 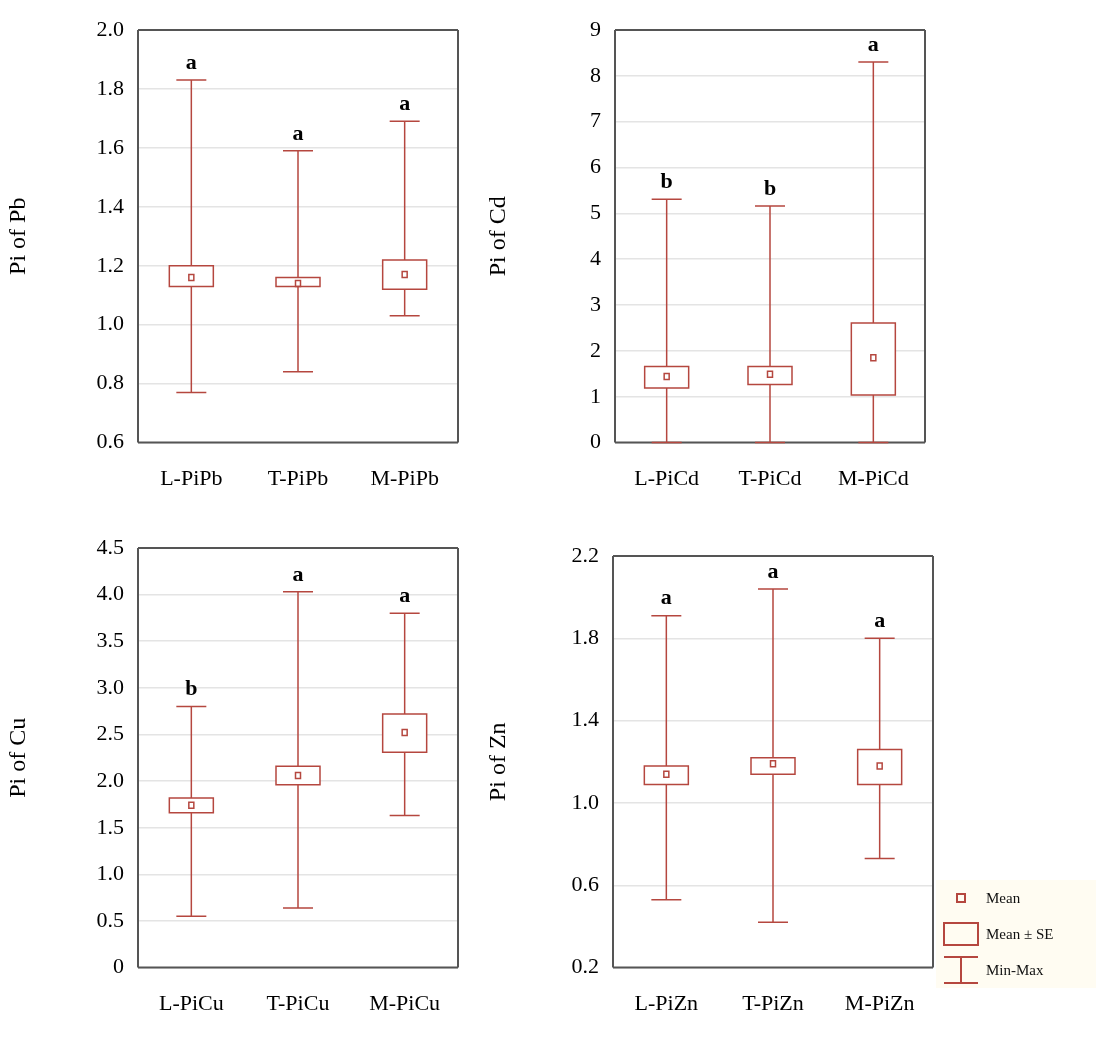 What do you see at coordinates (879, 1002) in the screenshot?
I see `x-tick-label: M-PiZn` at bounding box center [879, 1002].